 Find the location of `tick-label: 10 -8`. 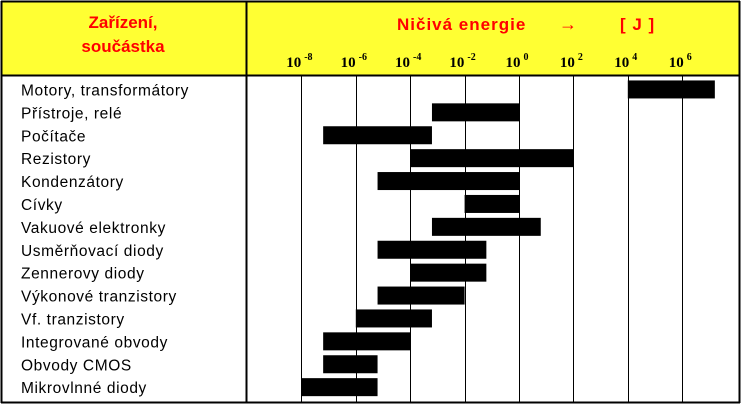

tick-label: 10 -8 is located at coordinates (299, 61).